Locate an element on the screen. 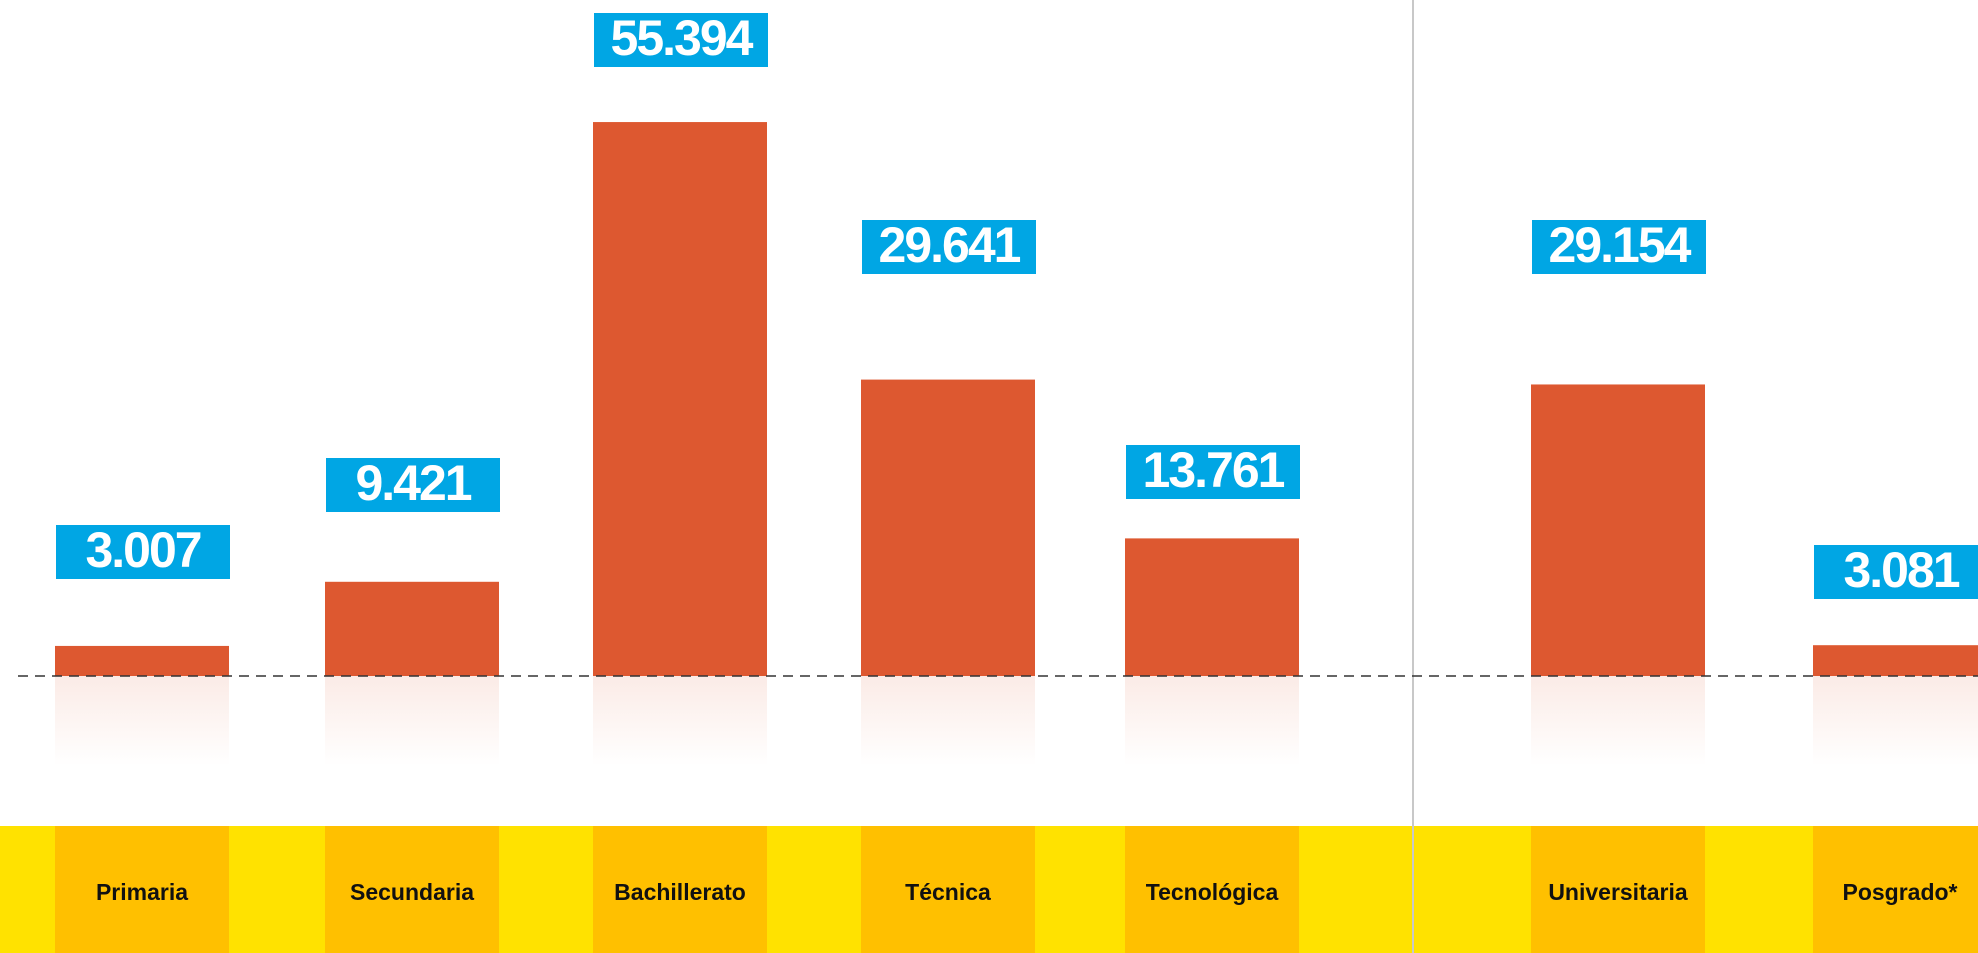 This screenshot has height=953, width=1978. value-label: 13.761 is located at coordinates (1214, 470).